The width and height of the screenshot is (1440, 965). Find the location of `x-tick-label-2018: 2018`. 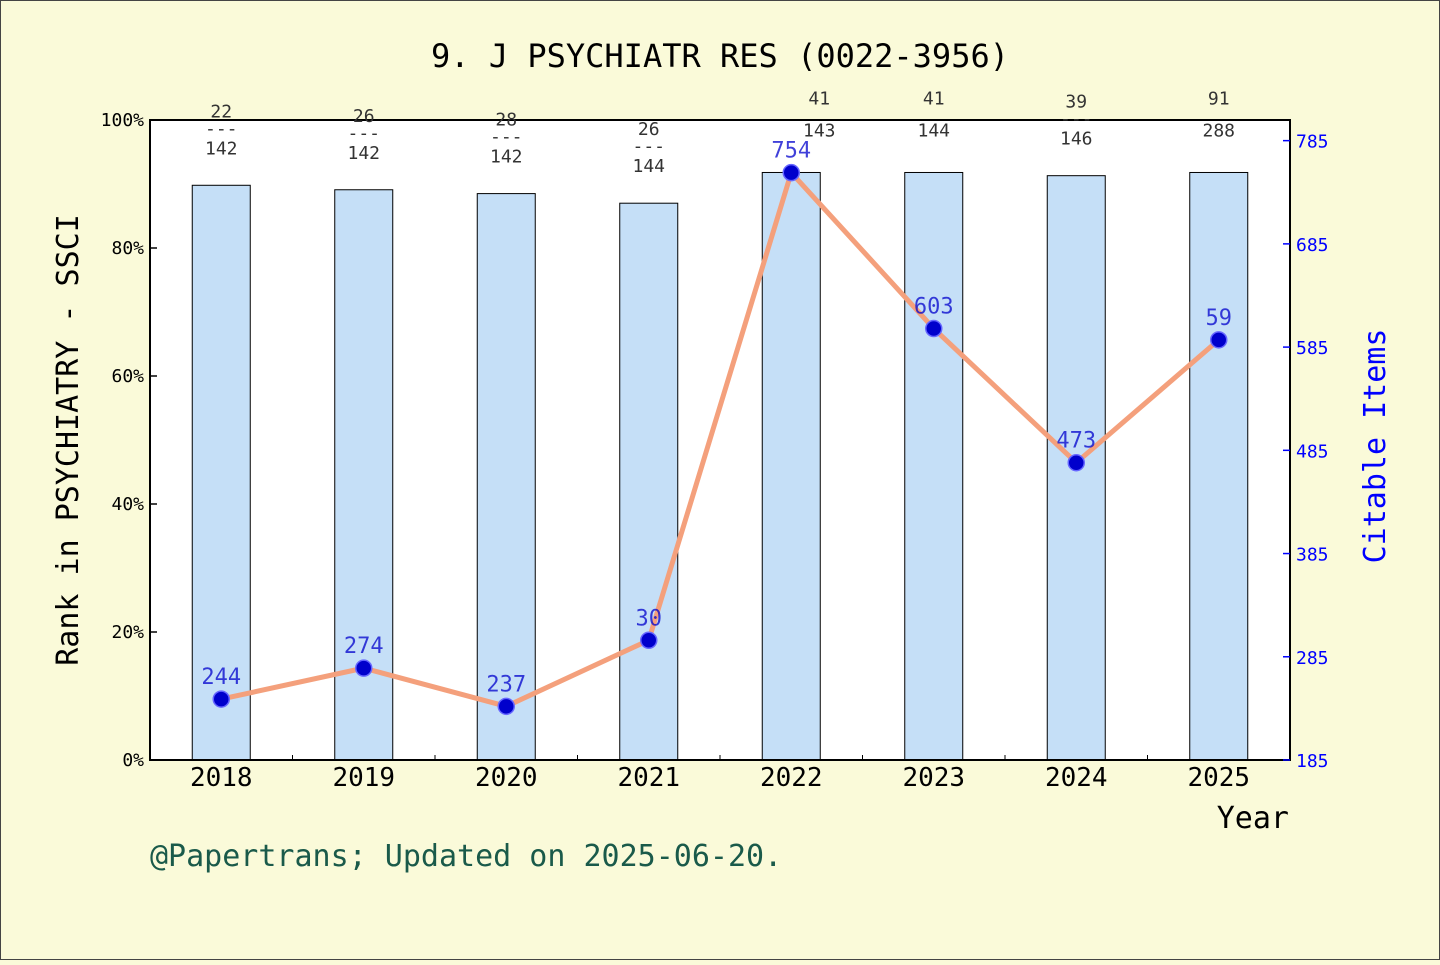

x-tick-label-2018: 2018 is located at coordinates (221, 778).